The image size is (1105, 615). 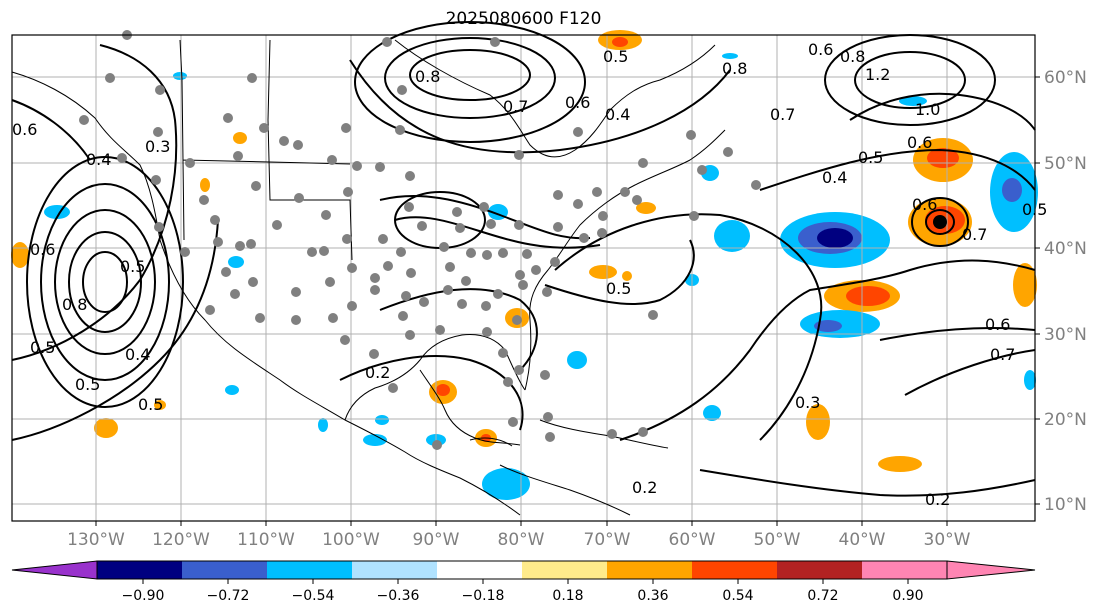 I want to click on lat-tick-label: 20°N, so click(x=1065, y=420).